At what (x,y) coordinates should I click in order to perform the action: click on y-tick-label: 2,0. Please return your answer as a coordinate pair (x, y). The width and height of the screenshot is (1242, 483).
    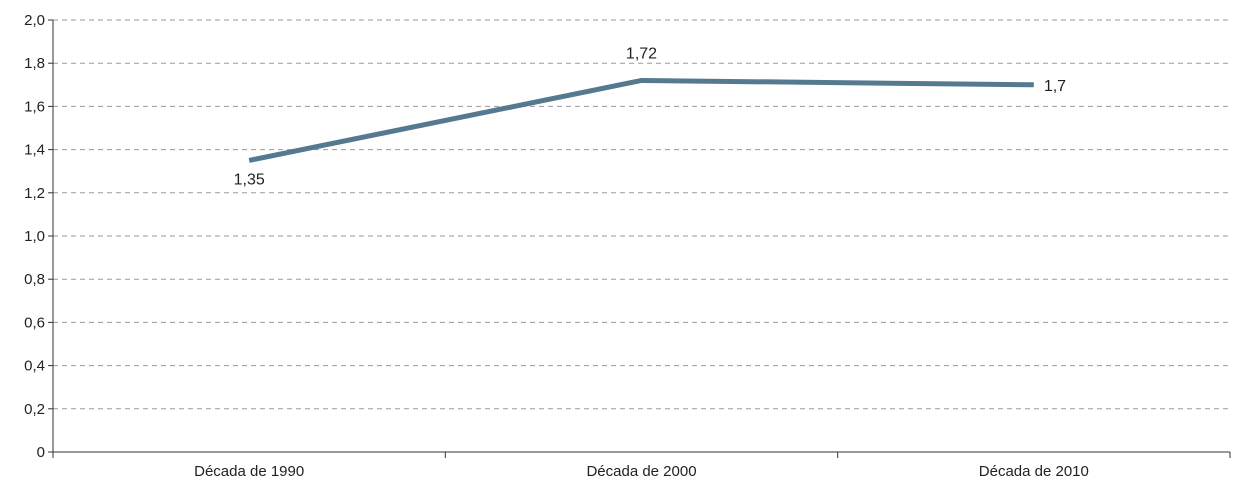
    Looking at the image, I should click on (34, 20).